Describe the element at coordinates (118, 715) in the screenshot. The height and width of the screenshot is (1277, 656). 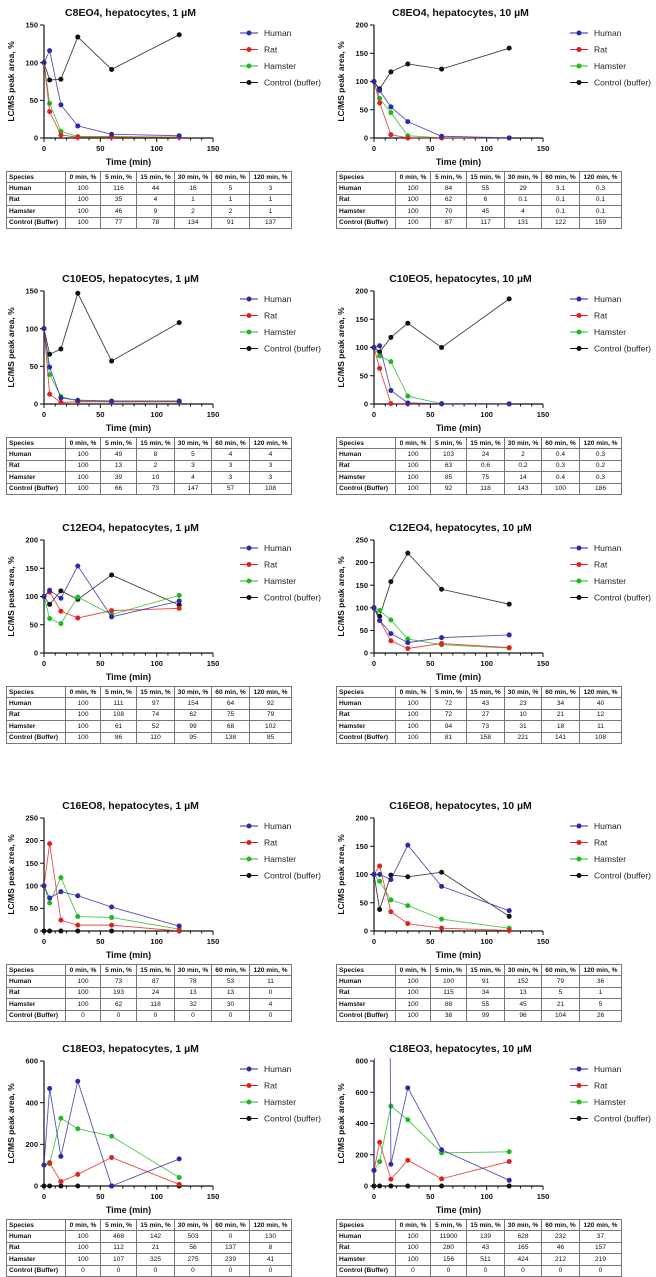
I see `value-cell: 108` at that location.